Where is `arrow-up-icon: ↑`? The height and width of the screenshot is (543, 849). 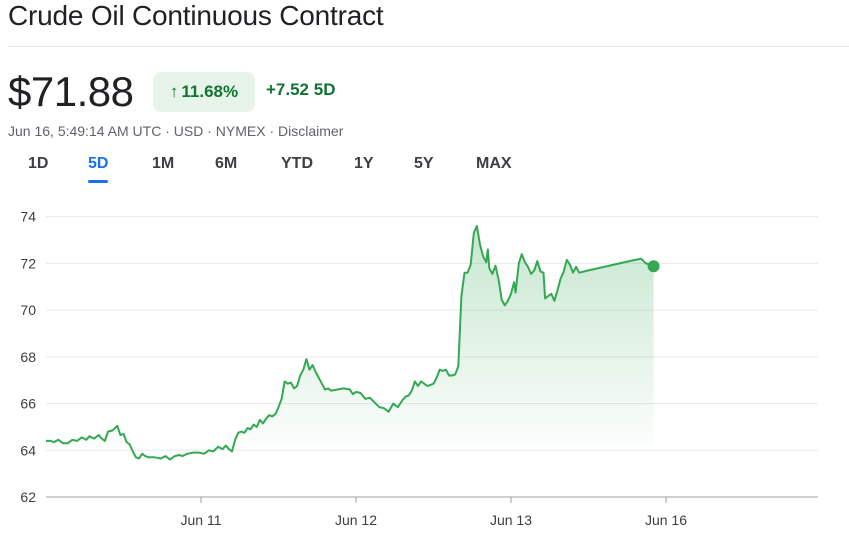
arrow-up-icon: ↑ is located at coordinates (174, 91).